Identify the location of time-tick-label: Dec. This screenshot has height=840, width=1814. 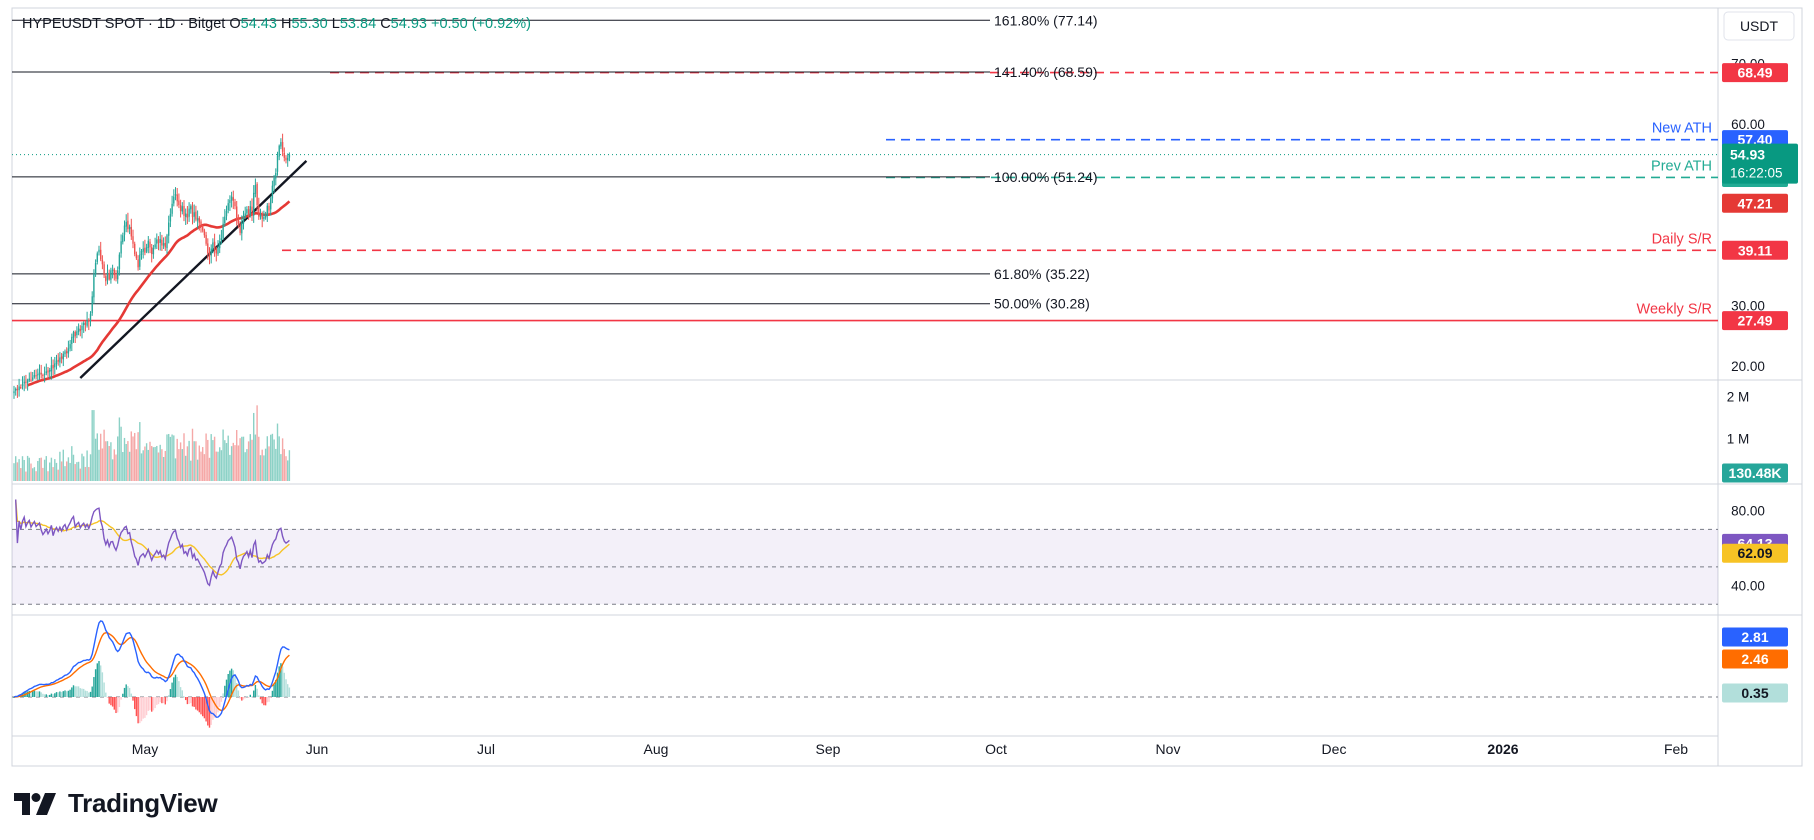
(1334, 749).